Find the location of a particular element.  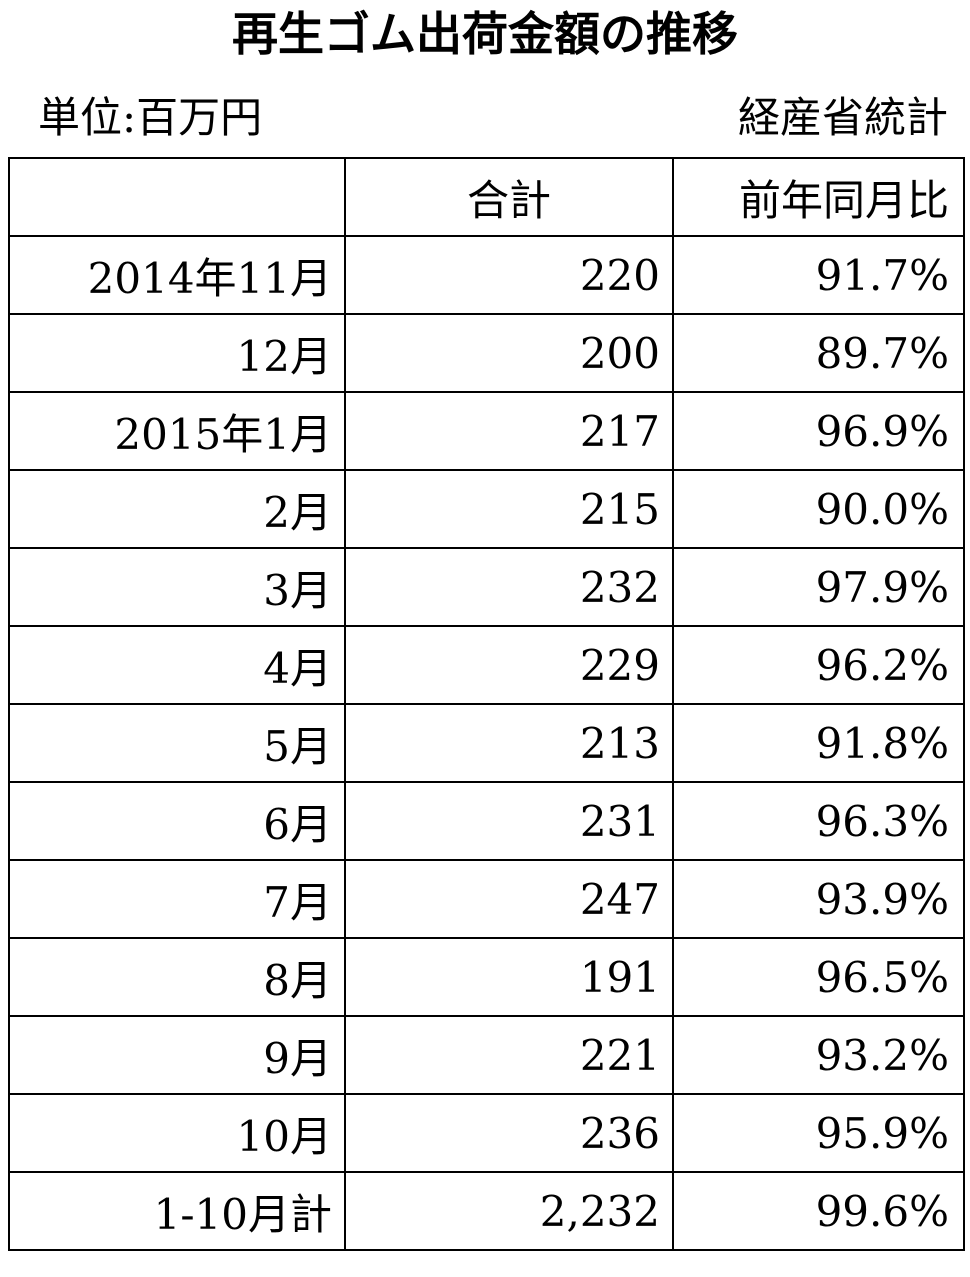

data-row: 12月 200 89.7% is located at coordinates (486, 353).